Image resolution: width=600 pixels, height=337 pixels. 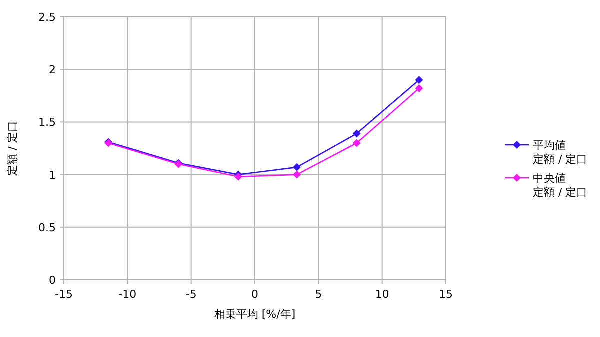 I want to click on x-tick-label: 0, so click(x=255, y=294).